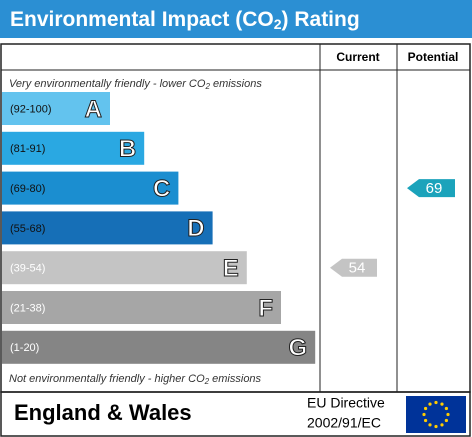 This screenshot has width=472, height=437. Describe the element at coordinates (27, 149) in the screenshot. I see `band-range: (81-91)` at that location.